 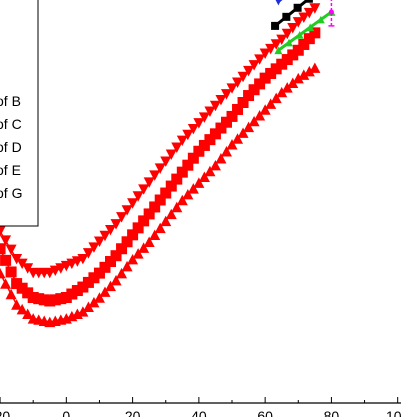 I want to click on legend-entry-d: of D, so click(x=11, y=147).